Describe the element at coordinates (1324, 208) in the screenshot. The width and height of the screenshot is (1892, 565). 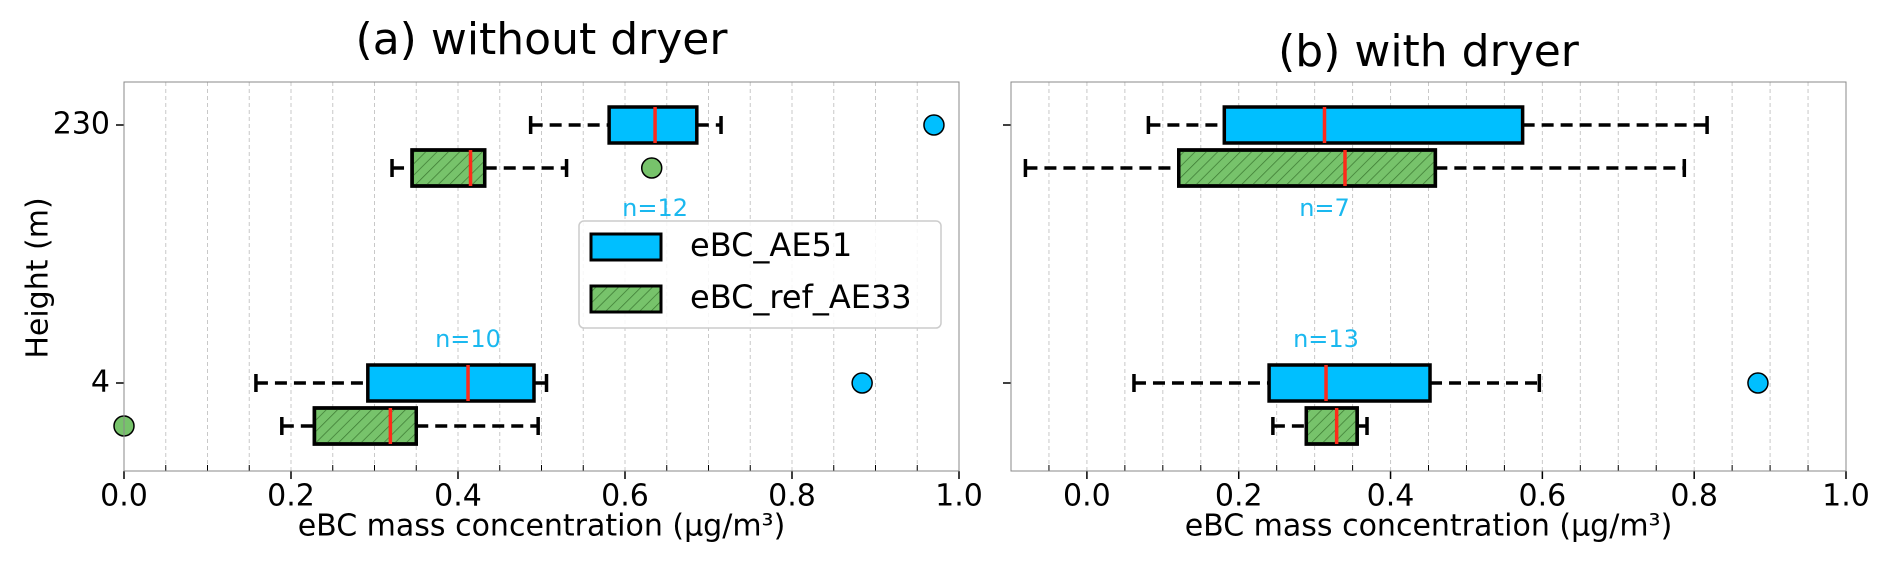
I see `count-label: n=7` at that location.